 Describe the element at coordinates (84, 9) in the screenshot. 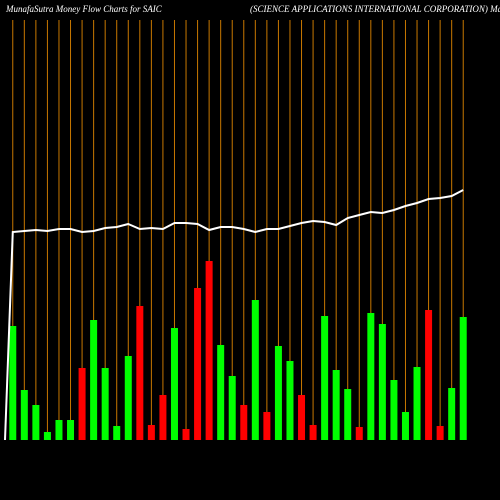

I see `chart-title: MunafaSutra Money Flow Charts for SAIC` at that location.